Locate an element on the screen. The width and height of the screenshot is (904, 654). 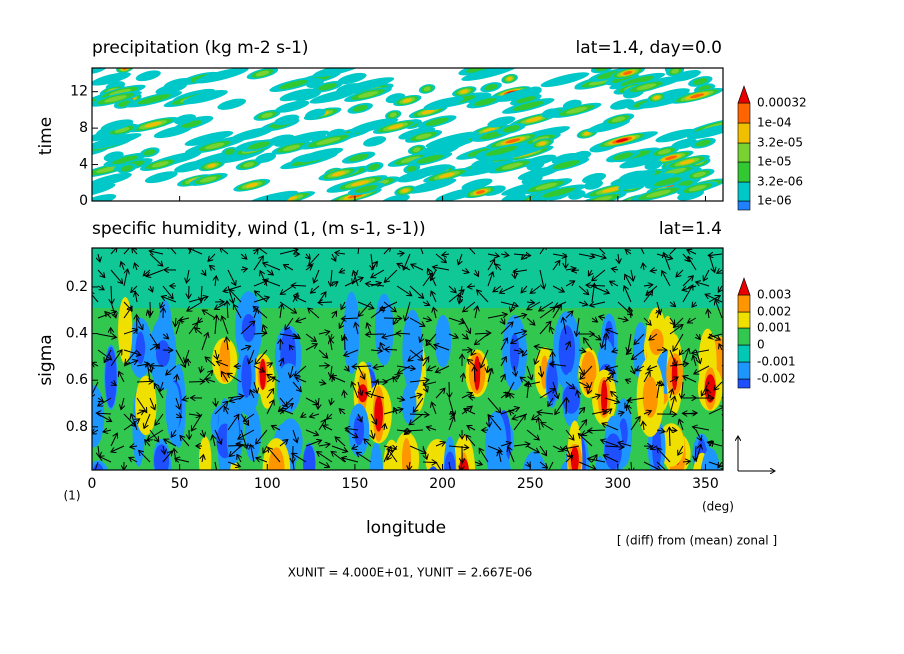
x-tick-label: 0 is located at coordinates (92, 484).